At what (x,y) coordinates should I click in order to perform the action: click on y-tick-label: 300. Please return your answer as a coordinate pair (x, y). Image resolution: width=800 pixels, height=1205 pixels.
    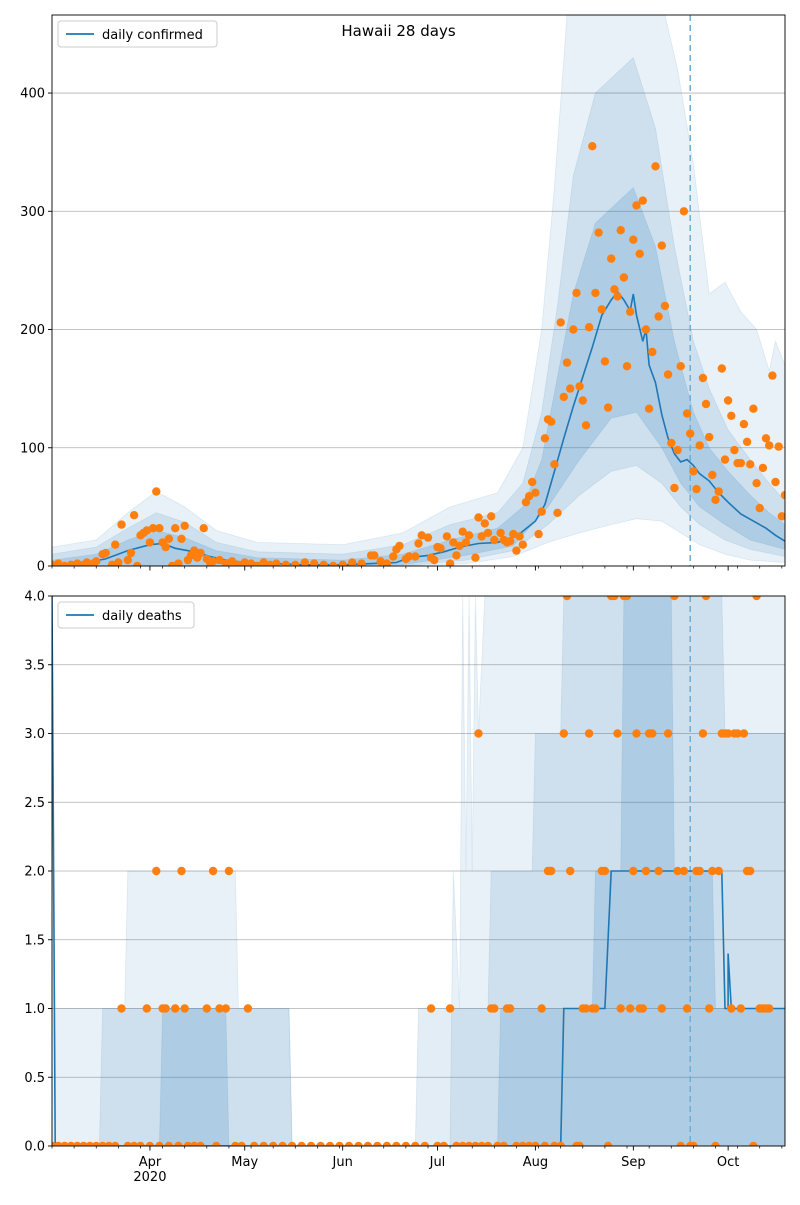
    Looking at the image, I should click on (32, 212).